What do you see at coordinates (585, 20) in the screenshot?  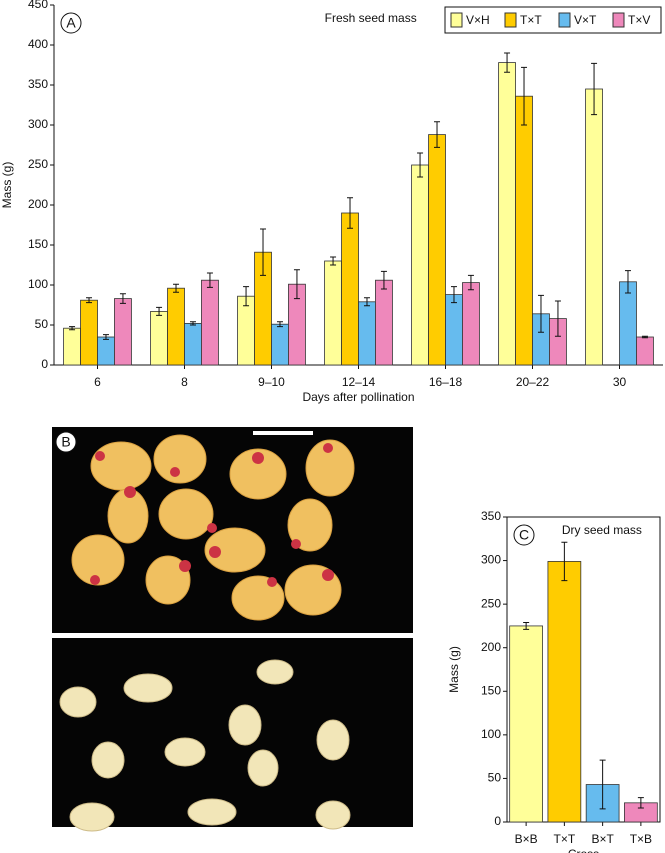 I see `legend-label: V×T` at bounding box center [585, 20].